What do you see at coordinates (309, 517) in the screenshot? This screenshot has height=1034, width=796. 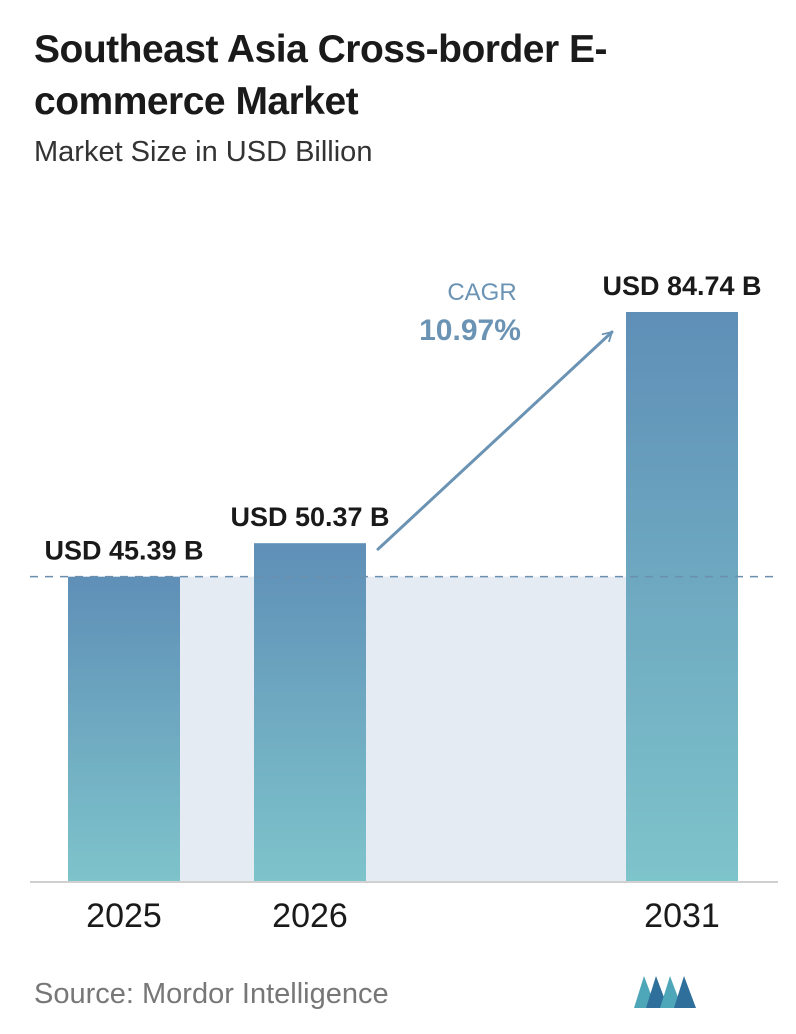 I see `data-label-2026: USD 50.37 B` at bounding box center [309, 517].